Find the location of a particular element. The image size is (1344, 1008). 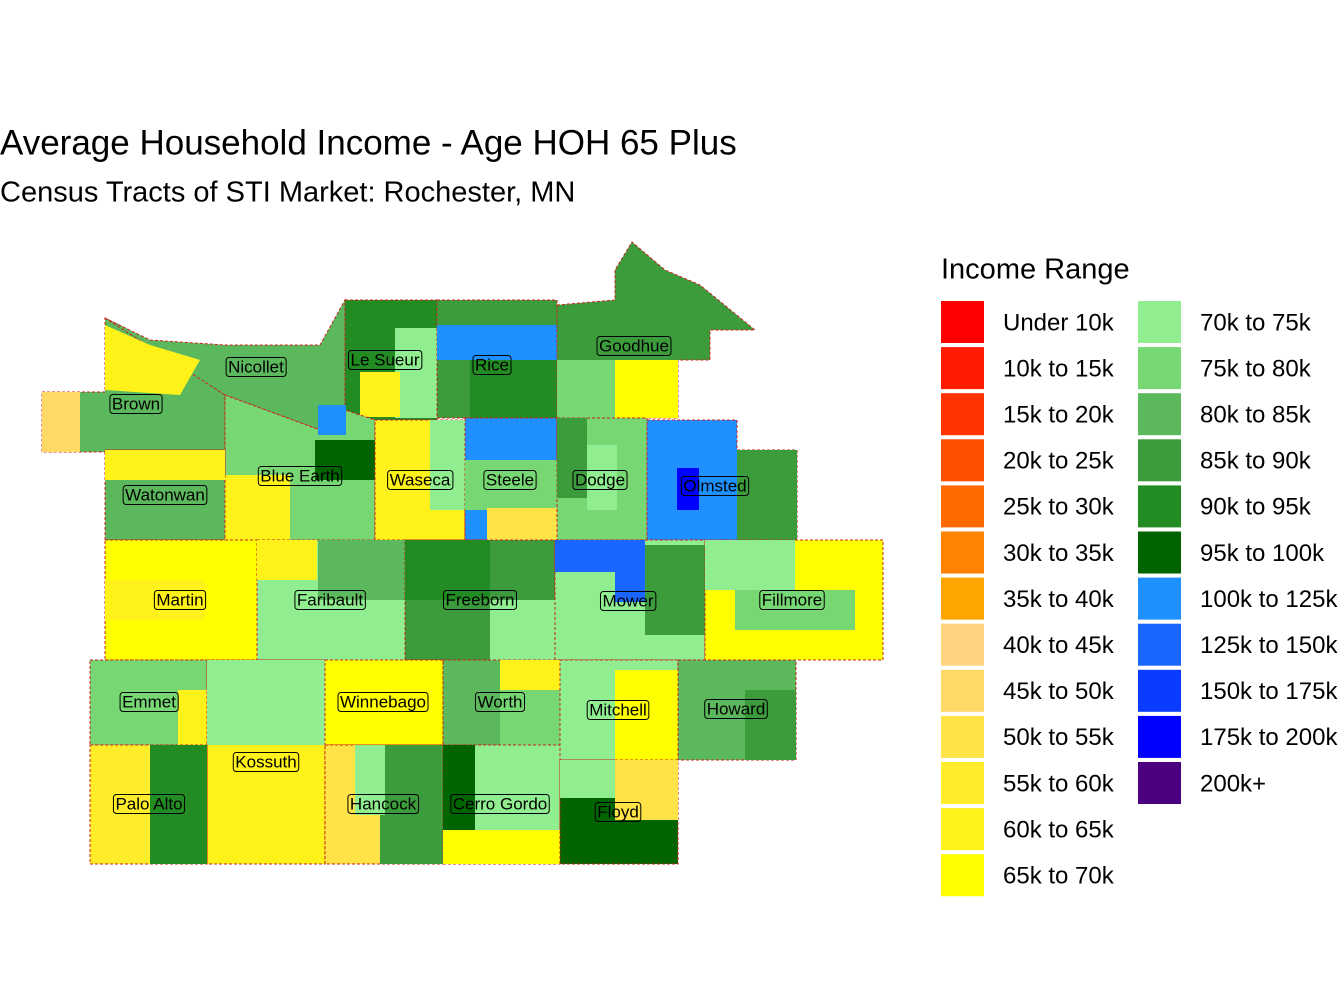

legend-label: 45k to 50k is located at coordinates (1059, 691).